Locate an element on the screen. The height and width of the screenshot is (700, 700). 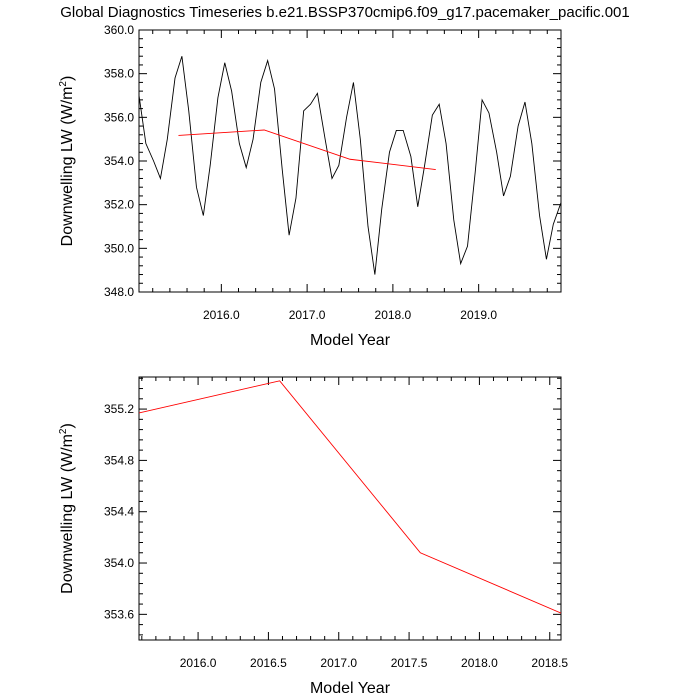
y-tick-label: 348.0 is located at coordinates (119, 292).